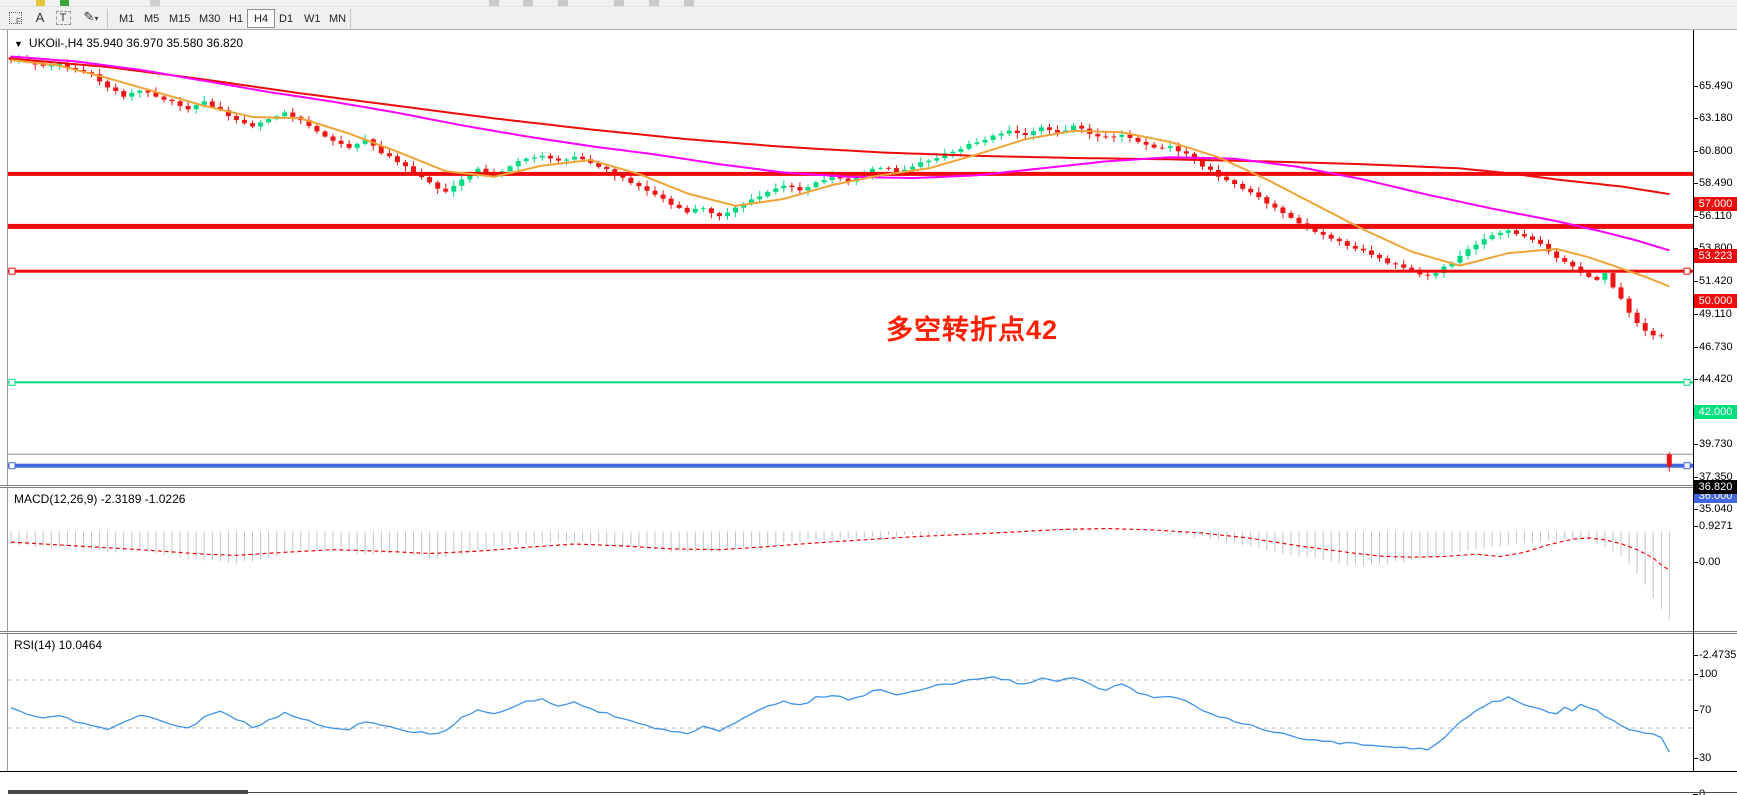 This screenshot has height=795, width=1737. Describe the element at coordinates (58, 645) in the screenshot. I see `rsi-label: RSI(14) 10.0464` at that location.